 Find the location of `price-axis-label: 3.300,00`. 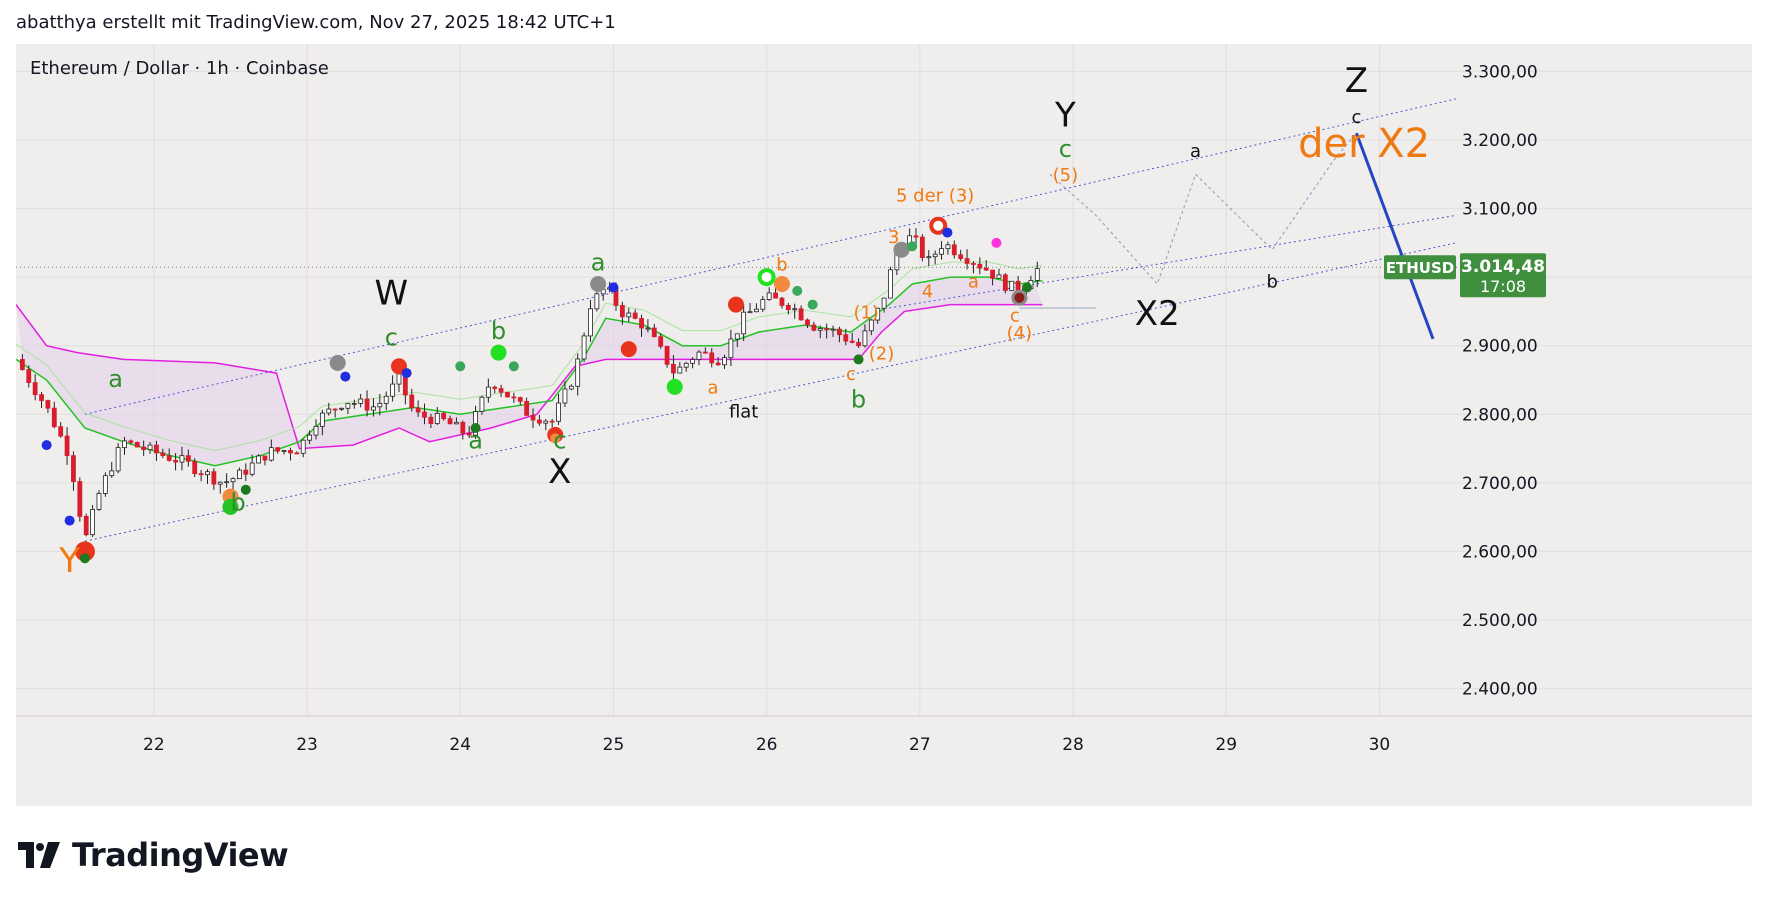

price-axis-label: 3.300,00 is located at coordinates (1500, 72).